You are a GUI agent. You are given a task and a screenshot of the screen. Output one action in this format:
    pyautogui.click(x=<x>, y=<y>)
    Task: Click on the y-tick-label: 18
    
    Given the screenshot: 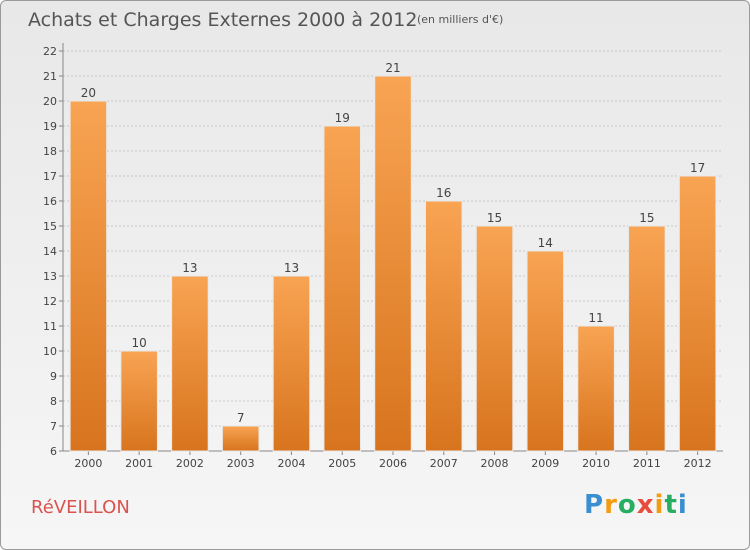 What is the action you would take?
    pyautogui.click(x=50, y=151)
    